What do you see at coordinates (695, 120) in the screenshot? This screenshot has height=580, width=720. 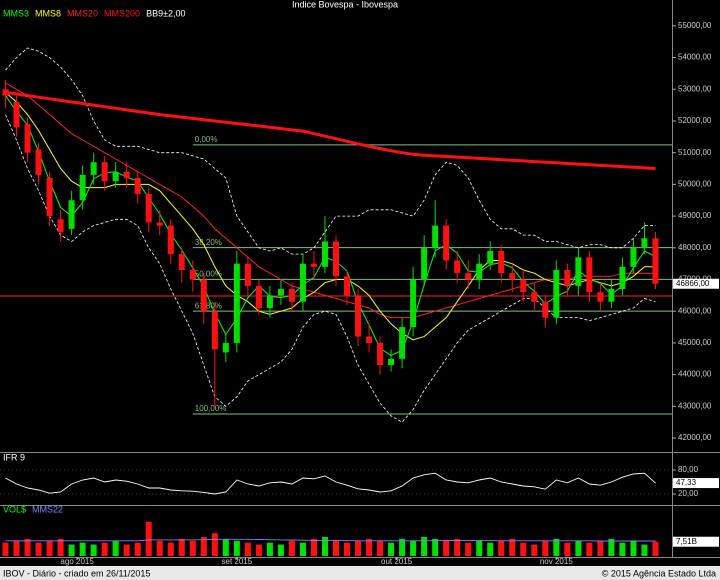 I see `y-tick-label: 52000,00` at bounding box center [695, 120].